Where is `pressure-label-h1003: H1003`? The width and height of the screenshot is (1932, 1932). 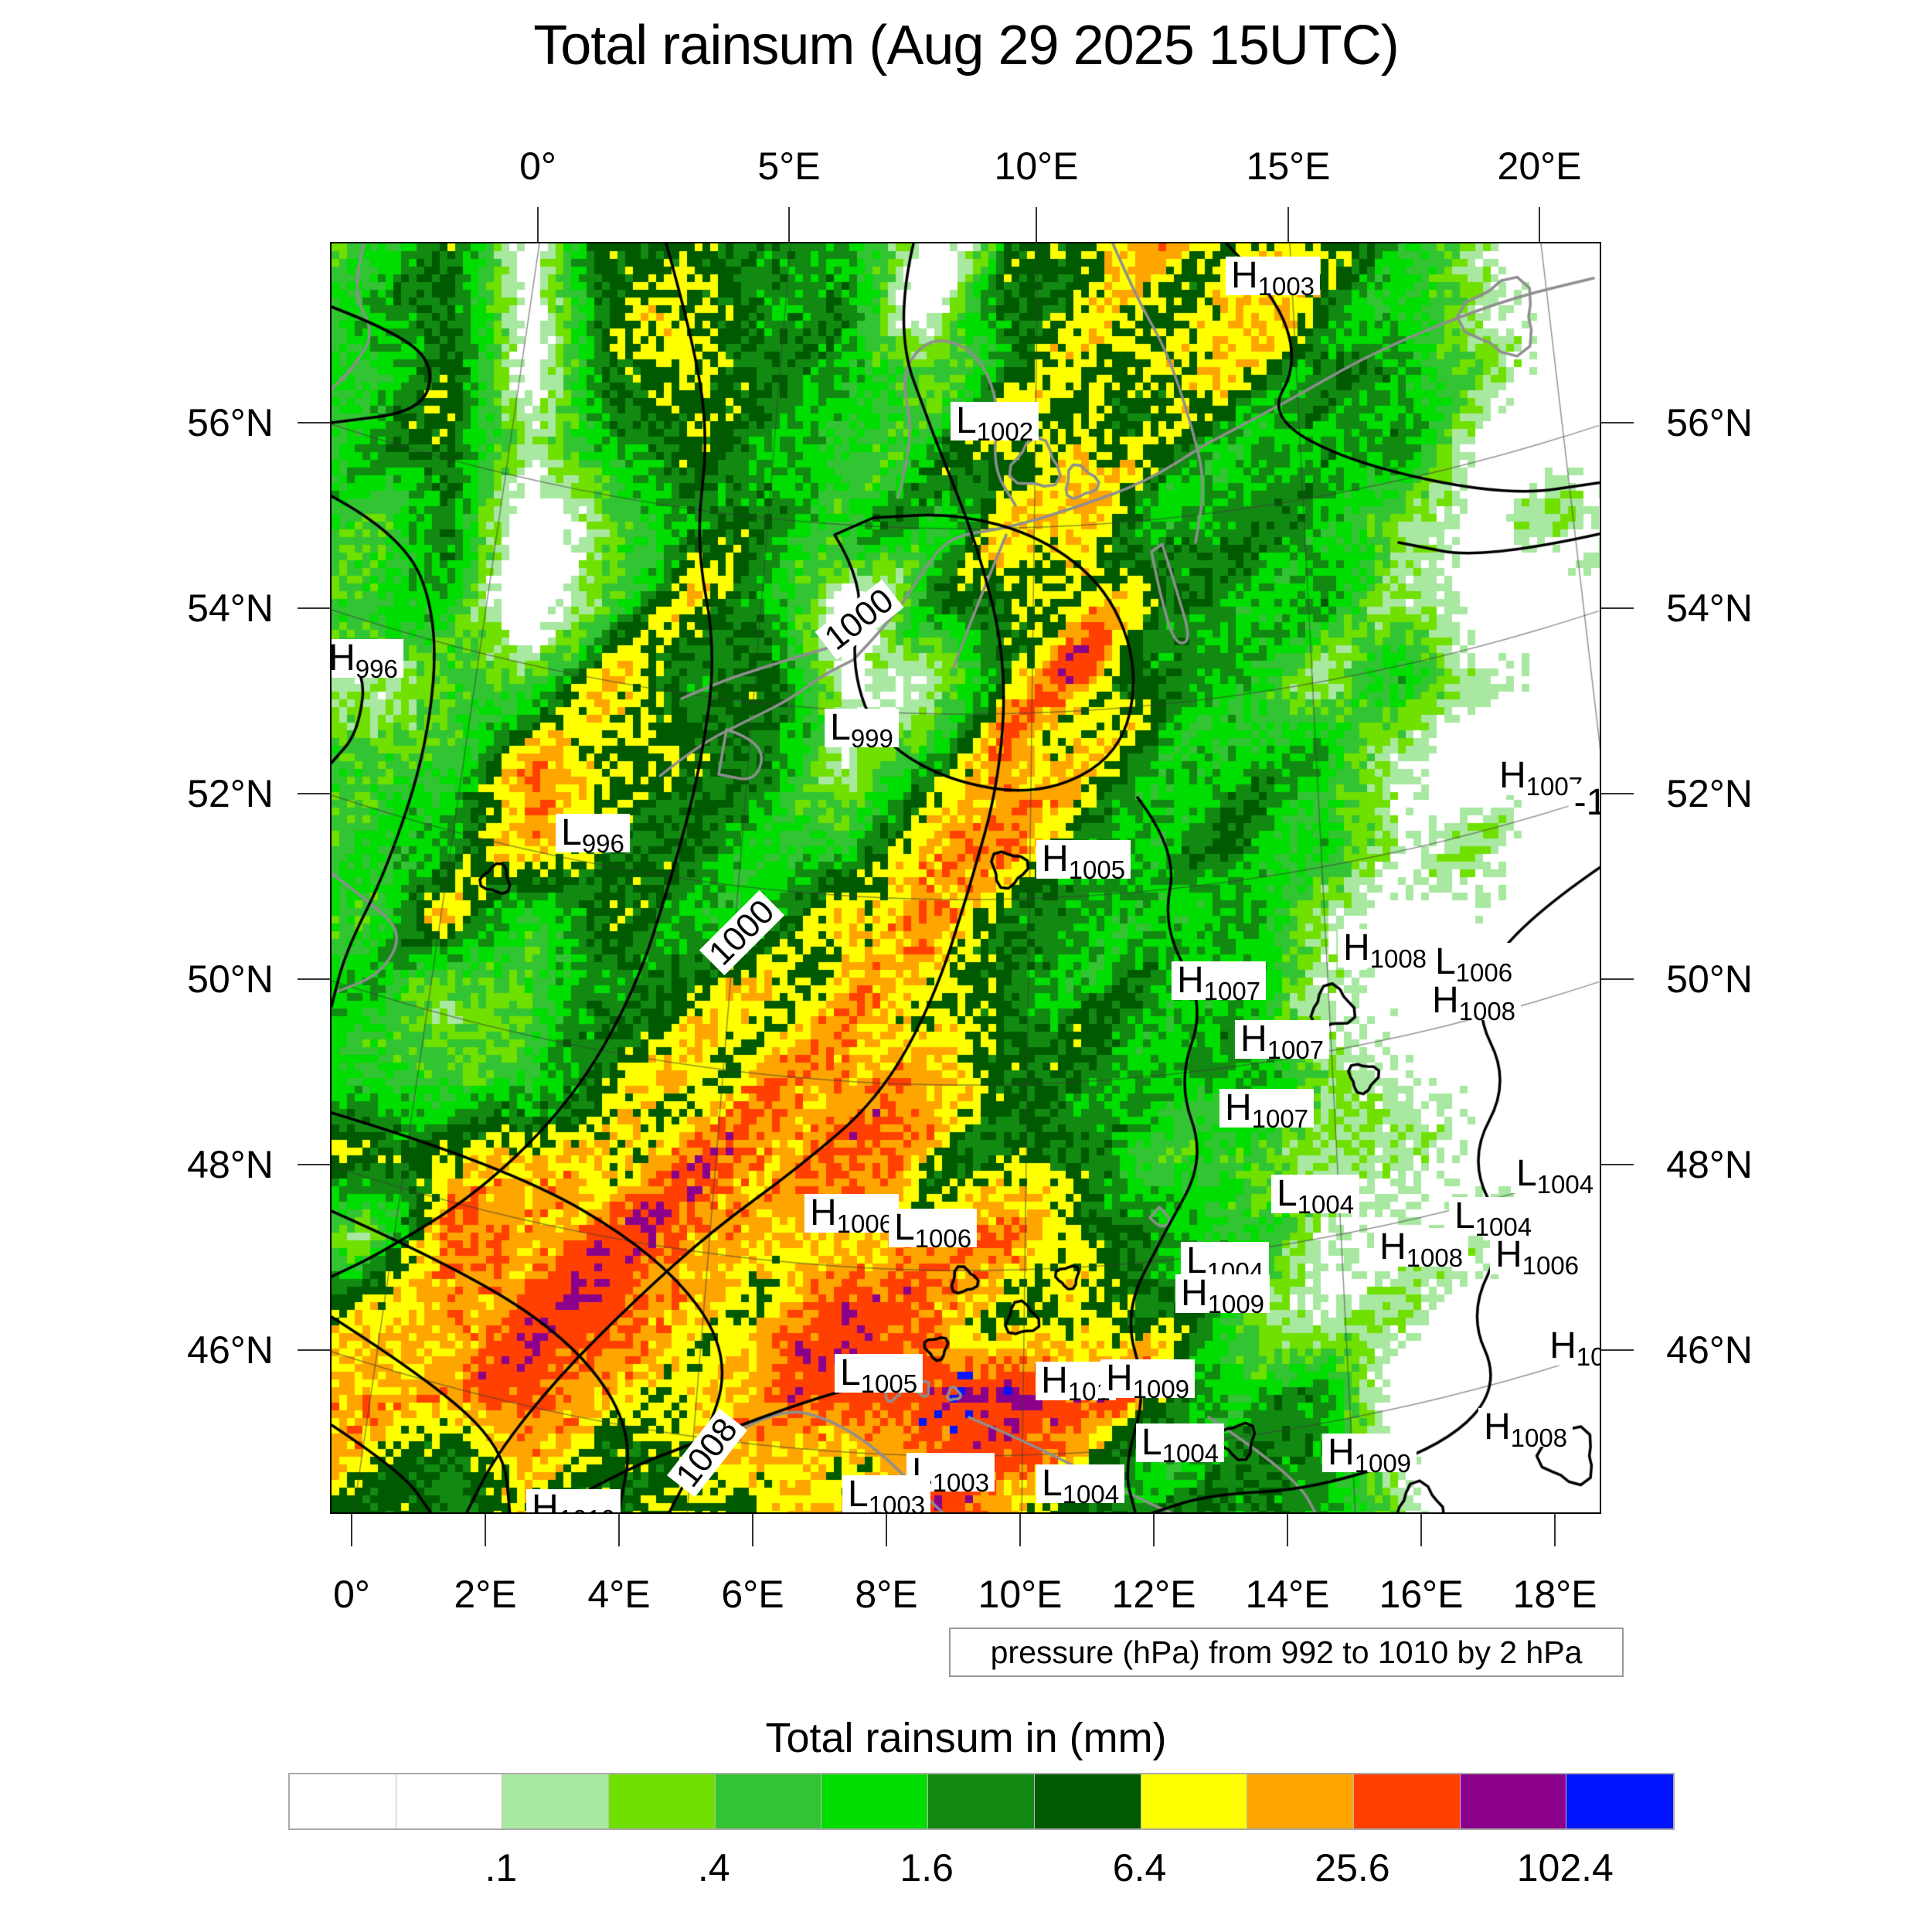 pressure-label-h1003: H1003 is located at coordinates (1273, 278).